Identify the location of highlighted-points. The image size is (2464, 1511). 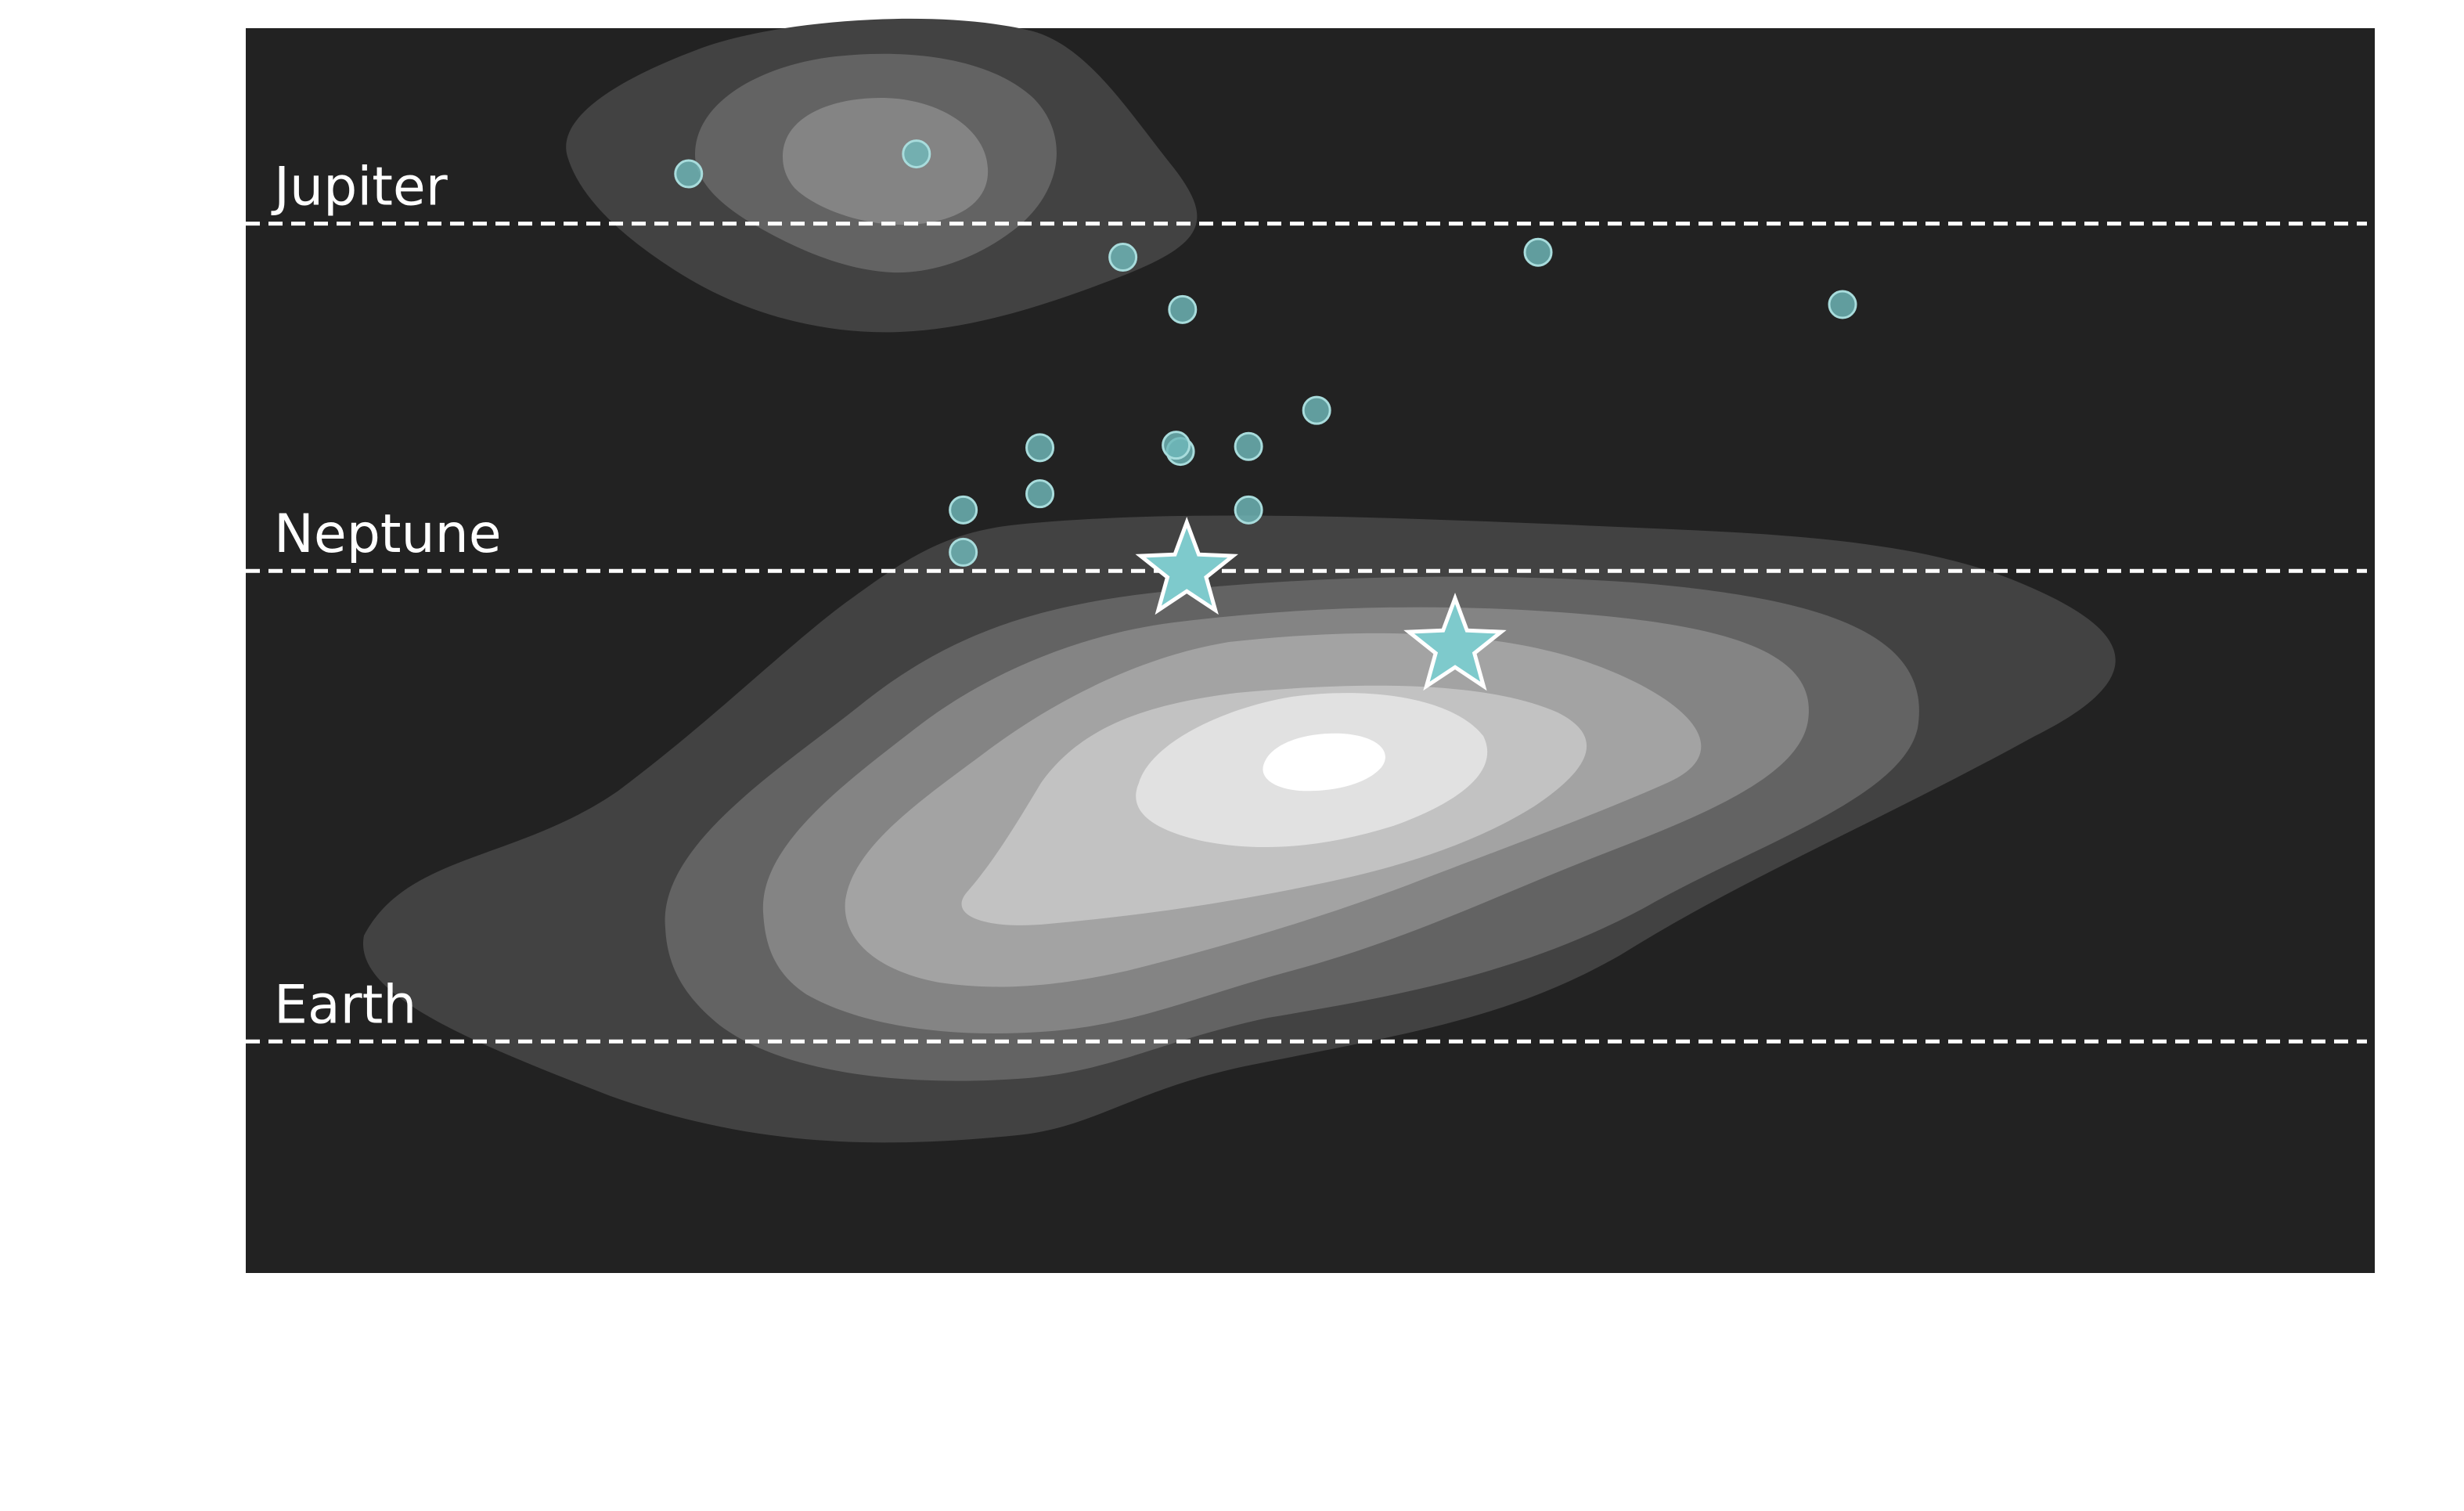
(1321, 604).